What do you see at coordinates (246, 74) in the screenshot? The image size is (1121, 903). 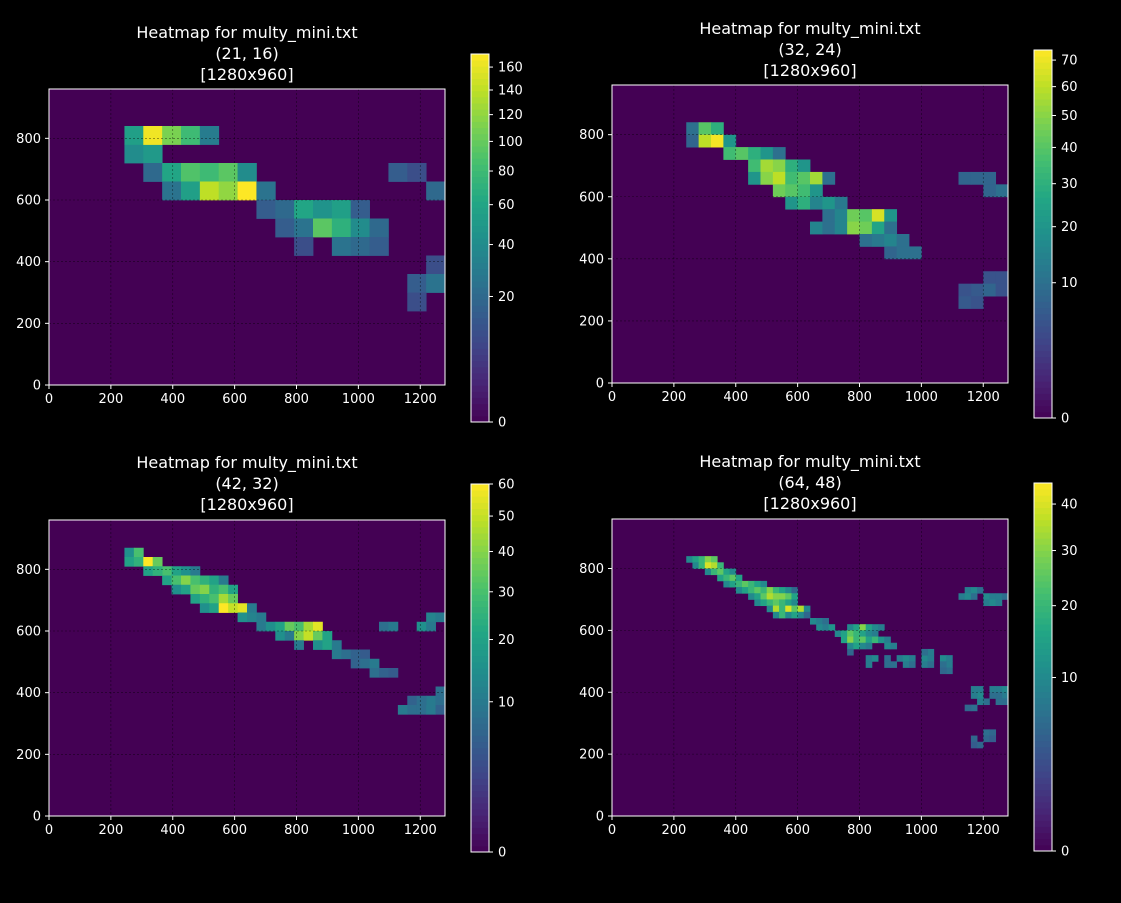 I see `chart-title: [1280x960]` at bounding box center [246, 74].